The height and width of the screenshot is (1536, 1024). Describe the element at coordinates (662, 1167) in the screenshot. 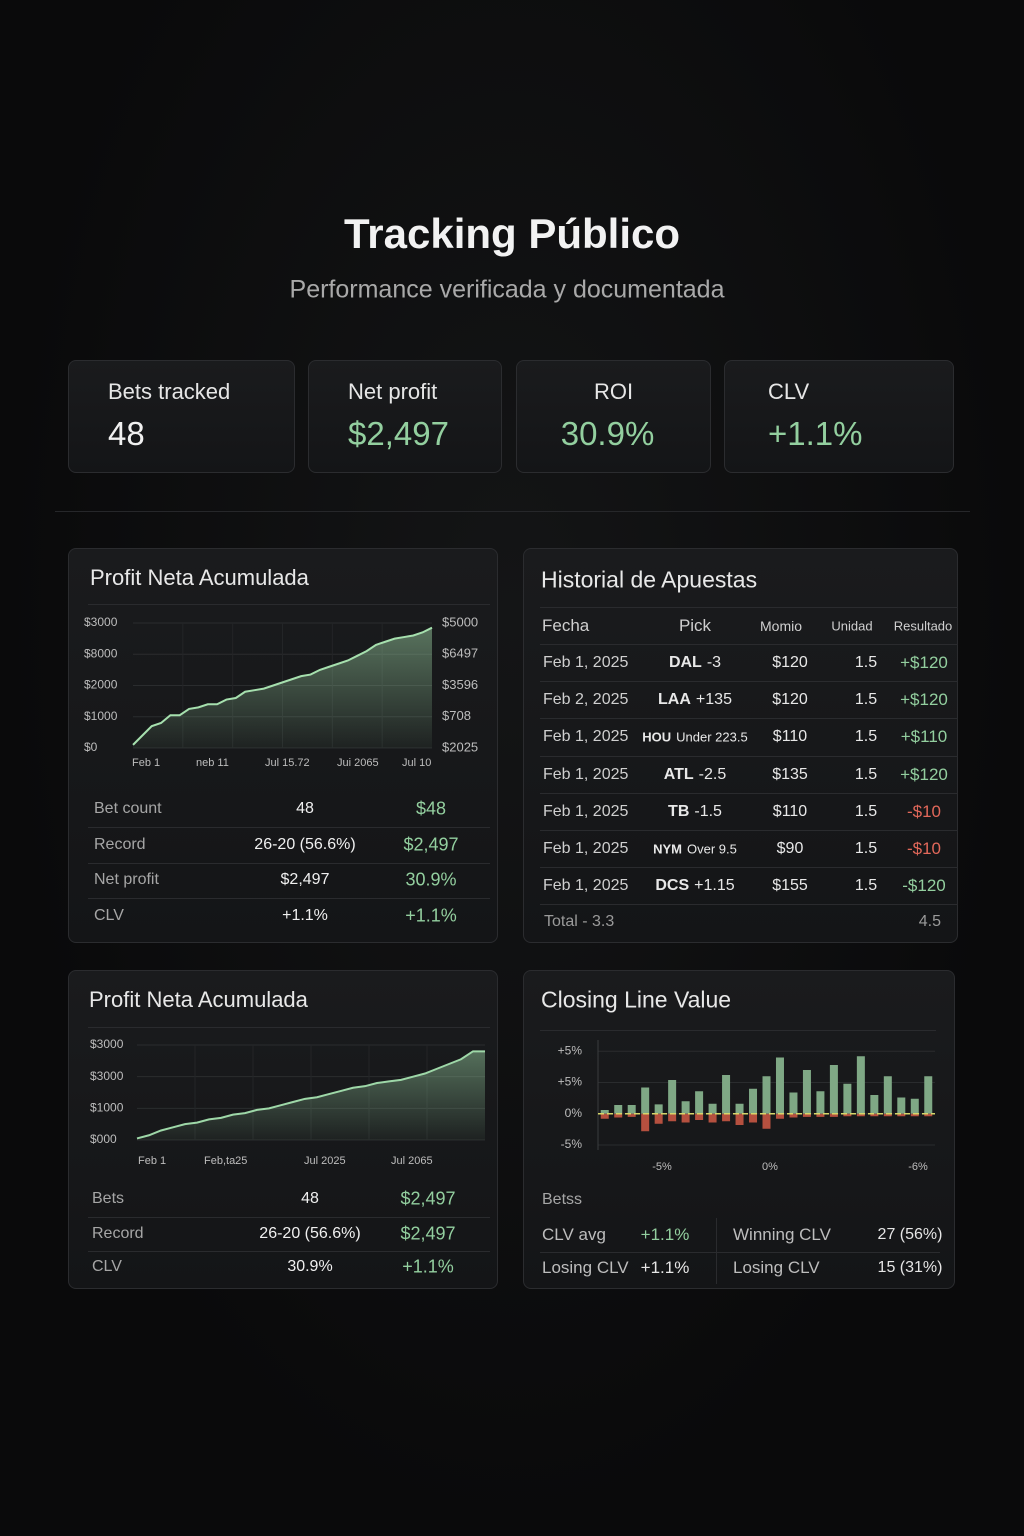

I see `x-tick-label: -5%` at that location.